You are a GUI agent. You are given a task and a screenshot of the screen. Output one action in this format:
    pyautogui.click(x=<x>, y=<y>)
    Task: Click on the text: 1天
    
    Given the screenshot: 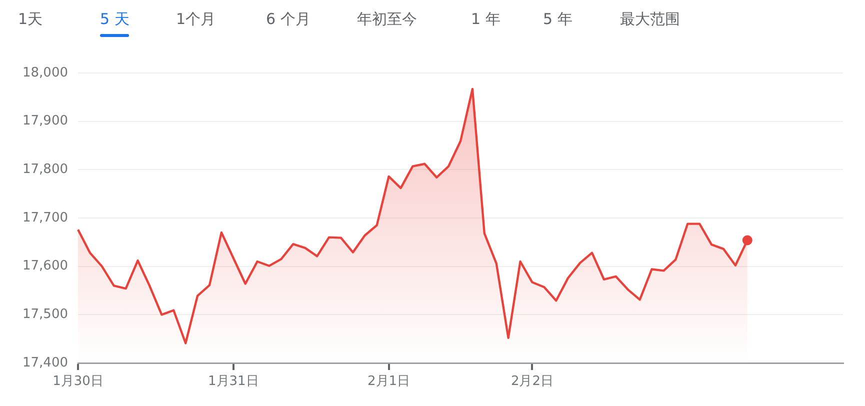 What is the action you would take?
    pyautogui.click(x=30, y=19)
    